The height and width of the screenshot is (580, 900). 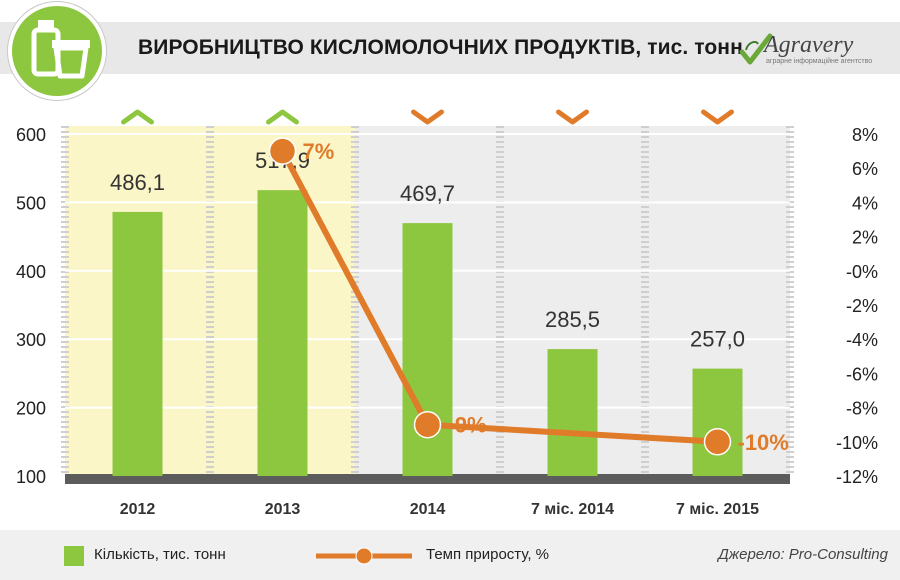 What do you see at coordinates (74, 556) in the screenshot?
I see `legend-bar-swatch` at bounding box center [74, 556].